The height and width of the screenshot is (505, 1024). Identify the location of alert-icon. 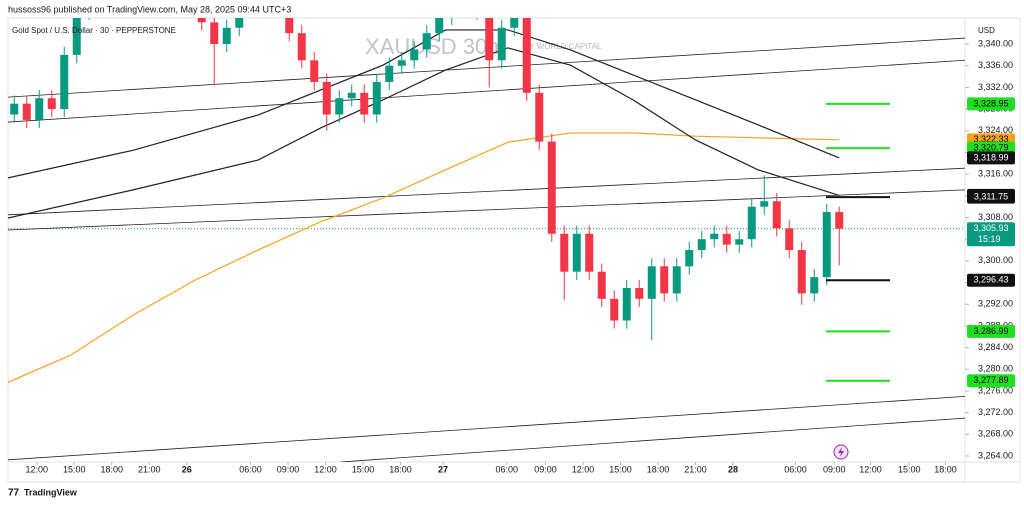
(841, 452).